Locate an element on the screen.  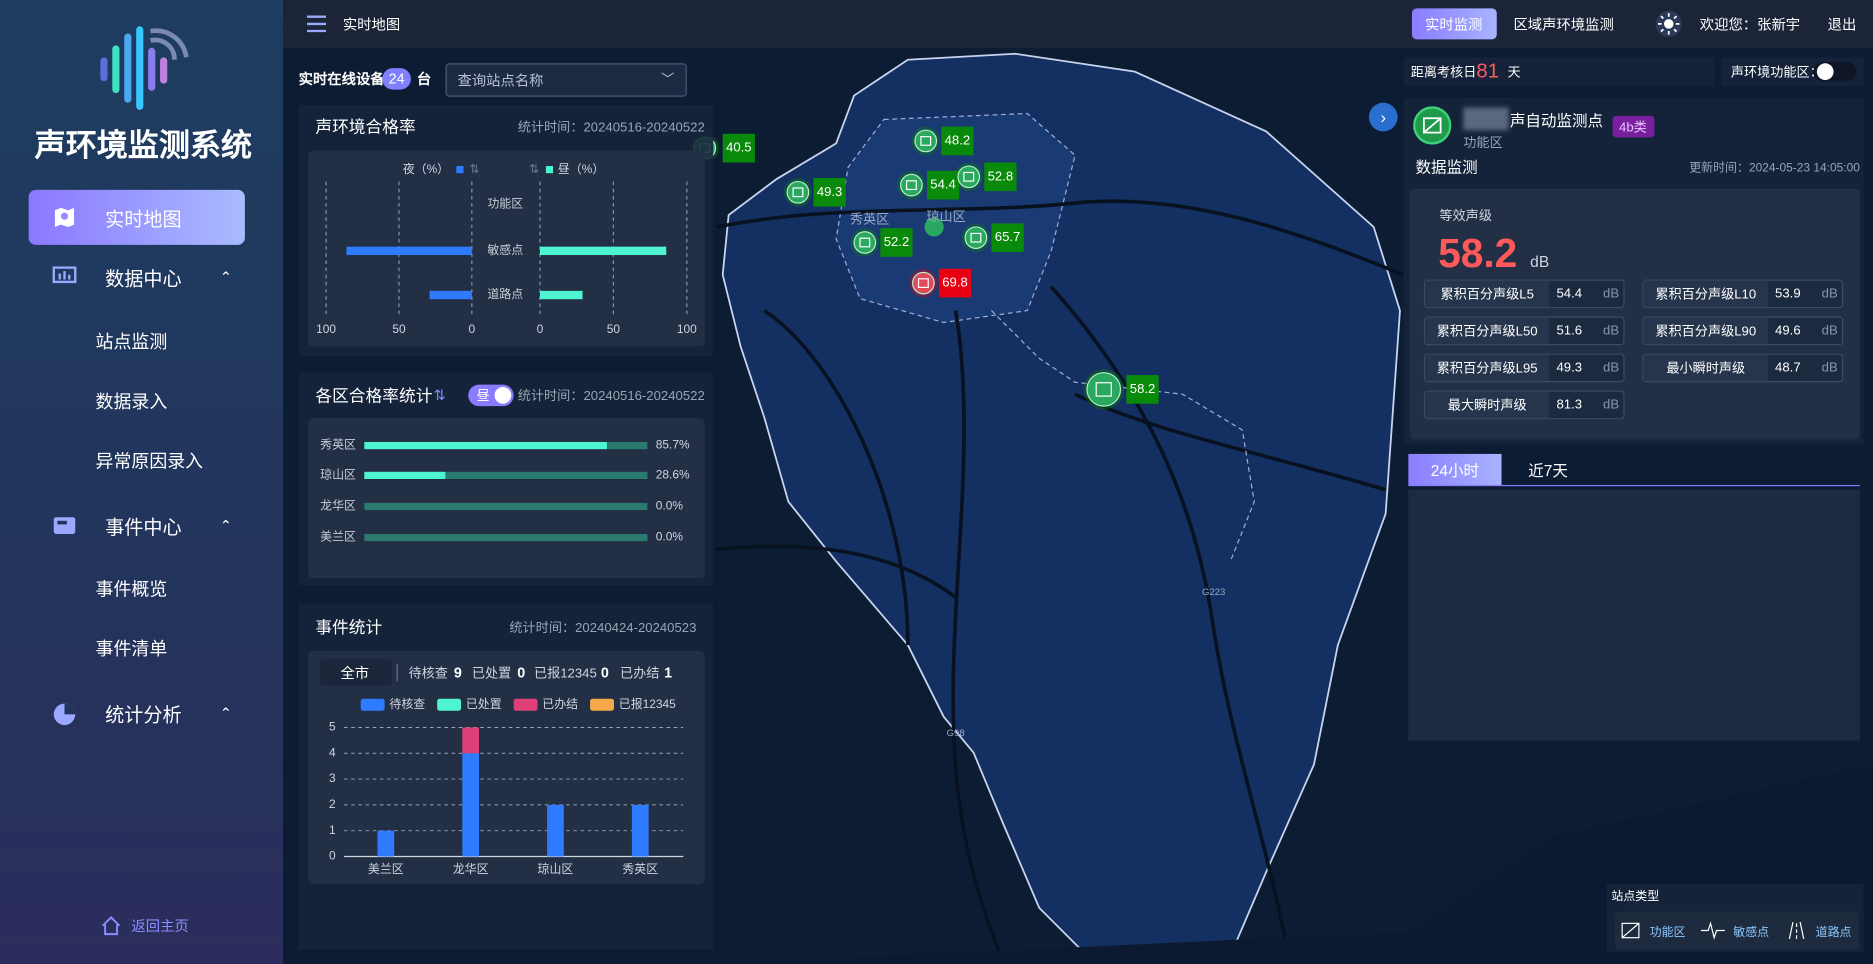
online-badge is located at coordinates (396, 79).